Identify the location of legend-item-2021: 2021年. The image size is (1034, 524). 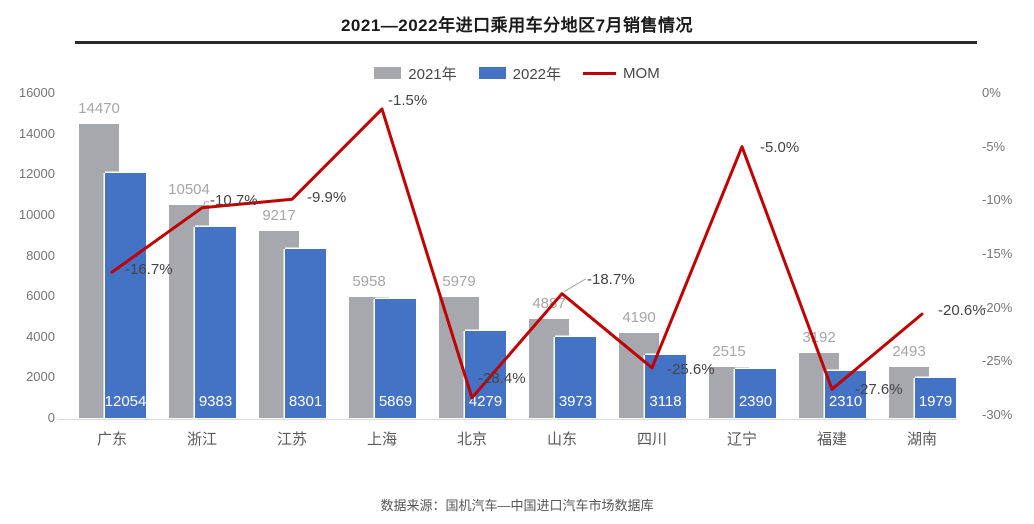
(415, 73).